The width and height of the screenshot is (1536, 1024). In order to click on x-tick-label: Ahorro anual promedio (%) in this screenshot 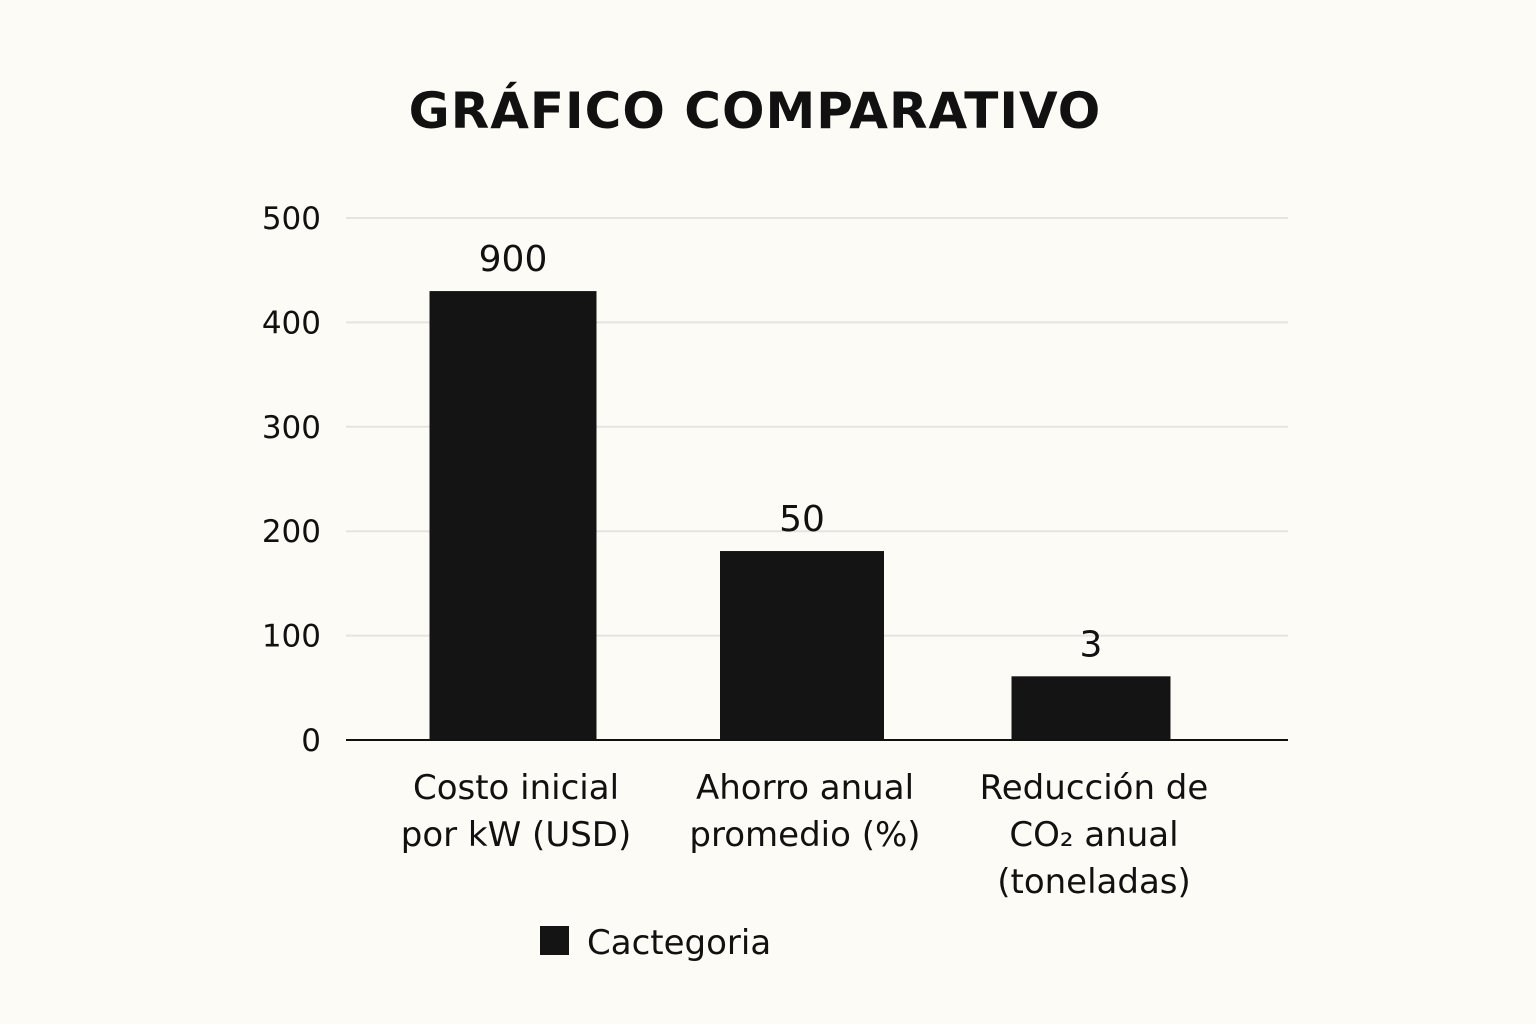, I will do `click(804, 811)`.